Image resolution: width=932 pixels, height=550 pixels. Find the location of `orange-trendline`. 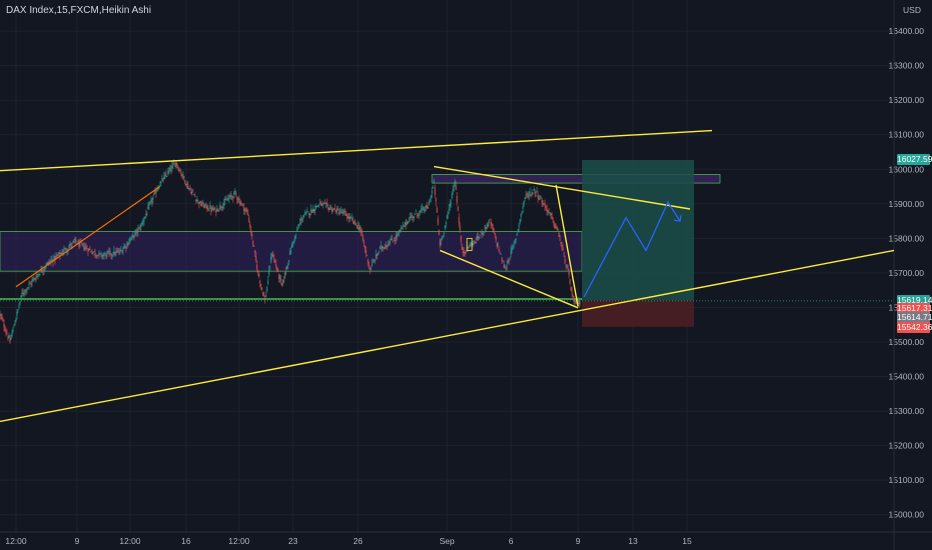

orange-trendline is located at coordinates (88, 237).